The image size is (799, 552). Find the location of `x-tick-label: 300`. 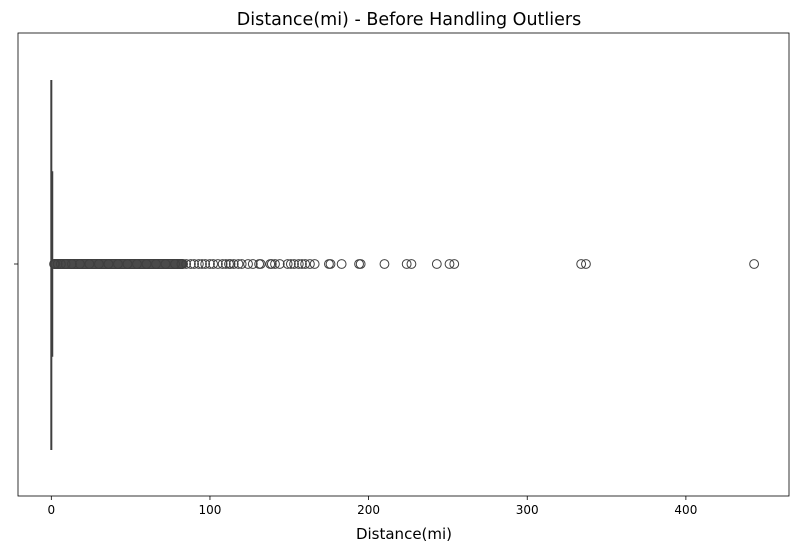

x-tick-label: 300 is located at coordinates (527, 510).